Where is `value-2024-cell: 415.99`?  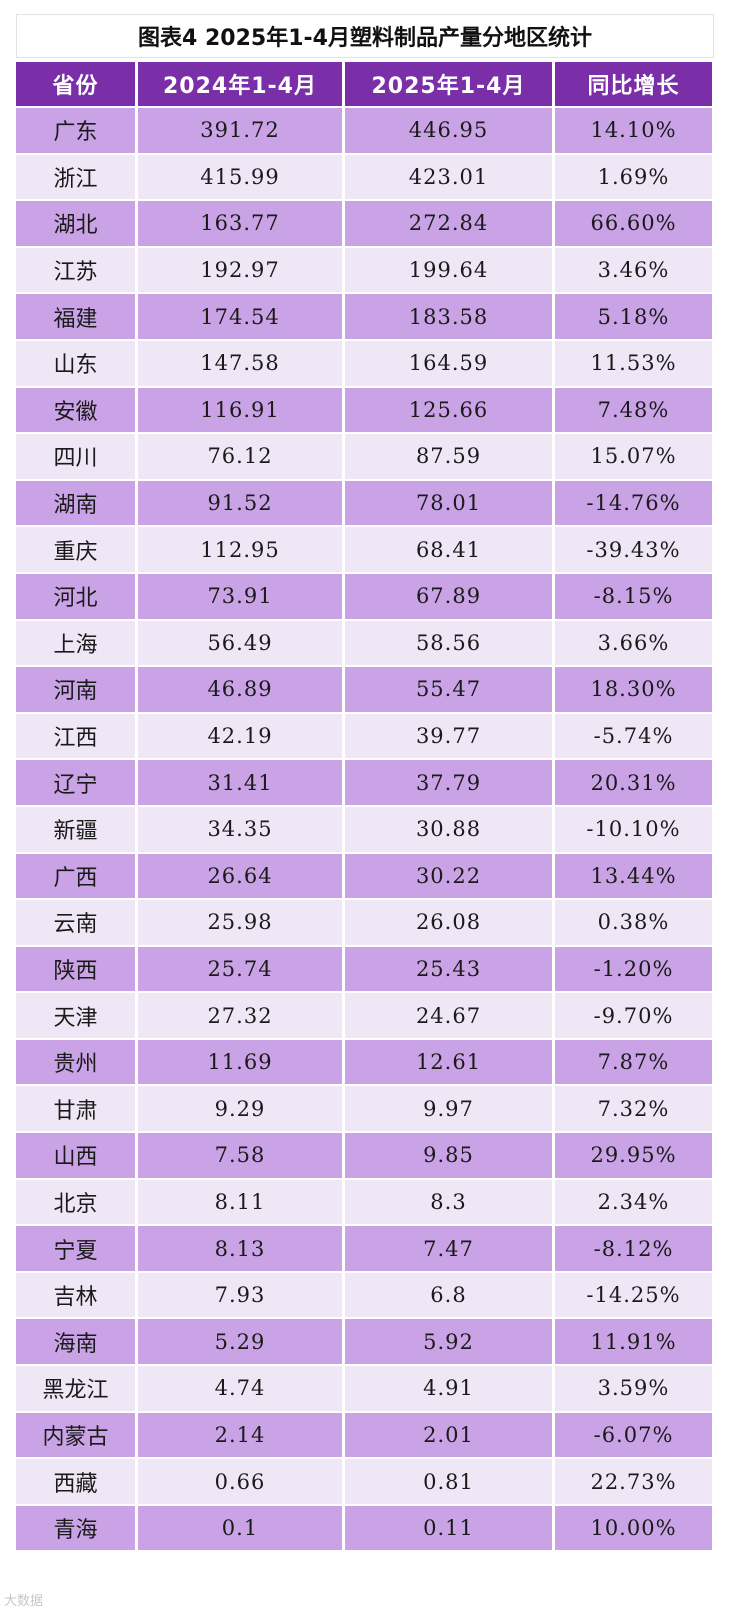
value-2024-cell: 415.99 is located at coordinates (241, 178).